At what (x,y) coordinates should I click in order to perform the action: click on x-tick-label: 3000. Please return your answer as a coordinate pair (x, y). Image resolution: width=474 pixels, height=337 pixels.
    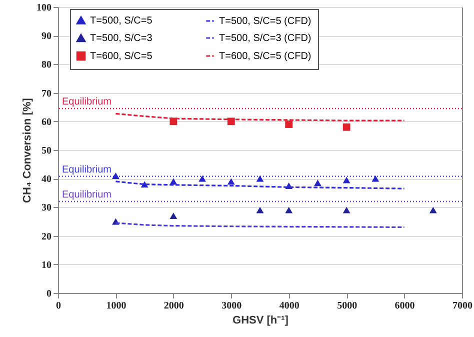
    Looking at the image, I should click on (232, 306).